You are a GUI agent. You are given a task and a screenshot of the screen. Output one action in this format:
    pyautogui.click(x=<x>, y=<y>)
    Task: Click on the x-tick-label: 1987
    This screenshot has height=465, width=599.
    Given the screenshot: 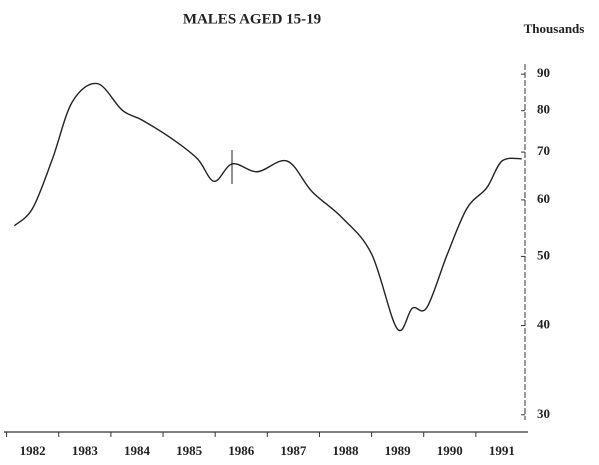 What is the action you would take?
    pyautogui.click(x=293, y=450)
    